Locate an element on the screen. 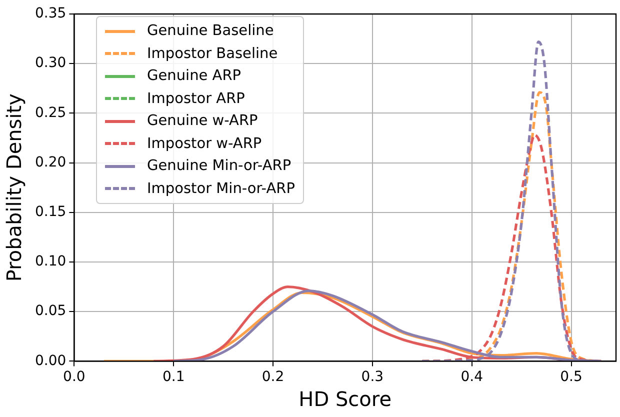 Image resolution: width=620 pixels, height=417 pixels. legend-label: Impostor w-ARP is located at coordinates (204, 144).